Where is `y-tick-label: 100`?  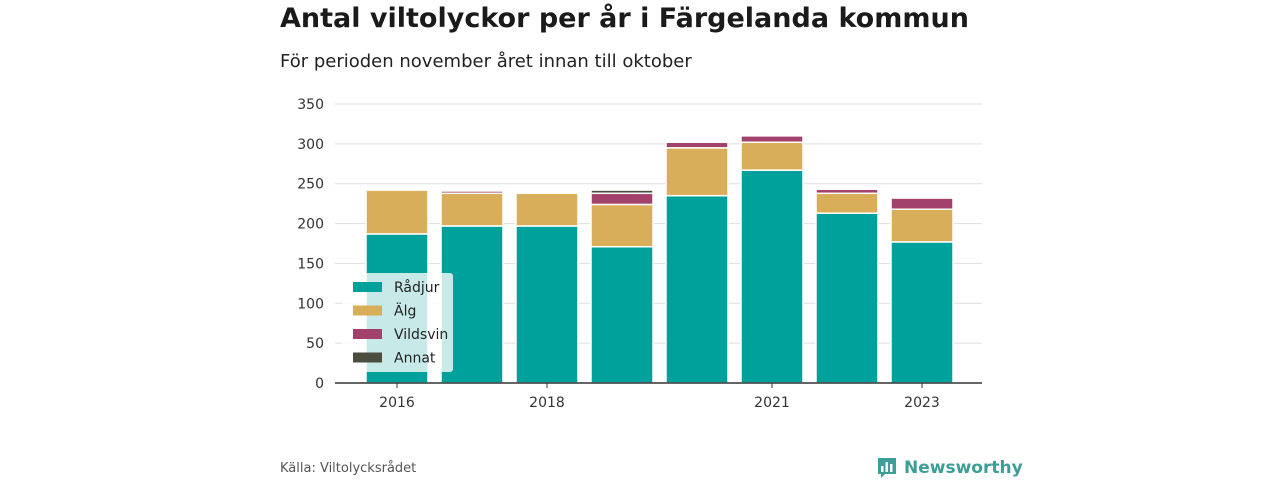 y-tick-label: 100 is located at coordinates (310, 304).